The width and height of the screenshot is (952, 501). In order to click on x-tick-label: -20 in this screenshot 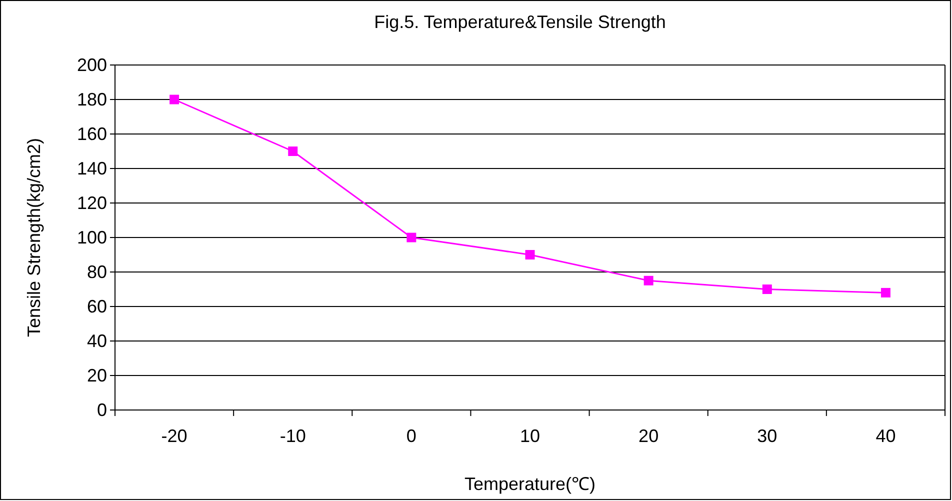, I will do `click(174, 436)`.